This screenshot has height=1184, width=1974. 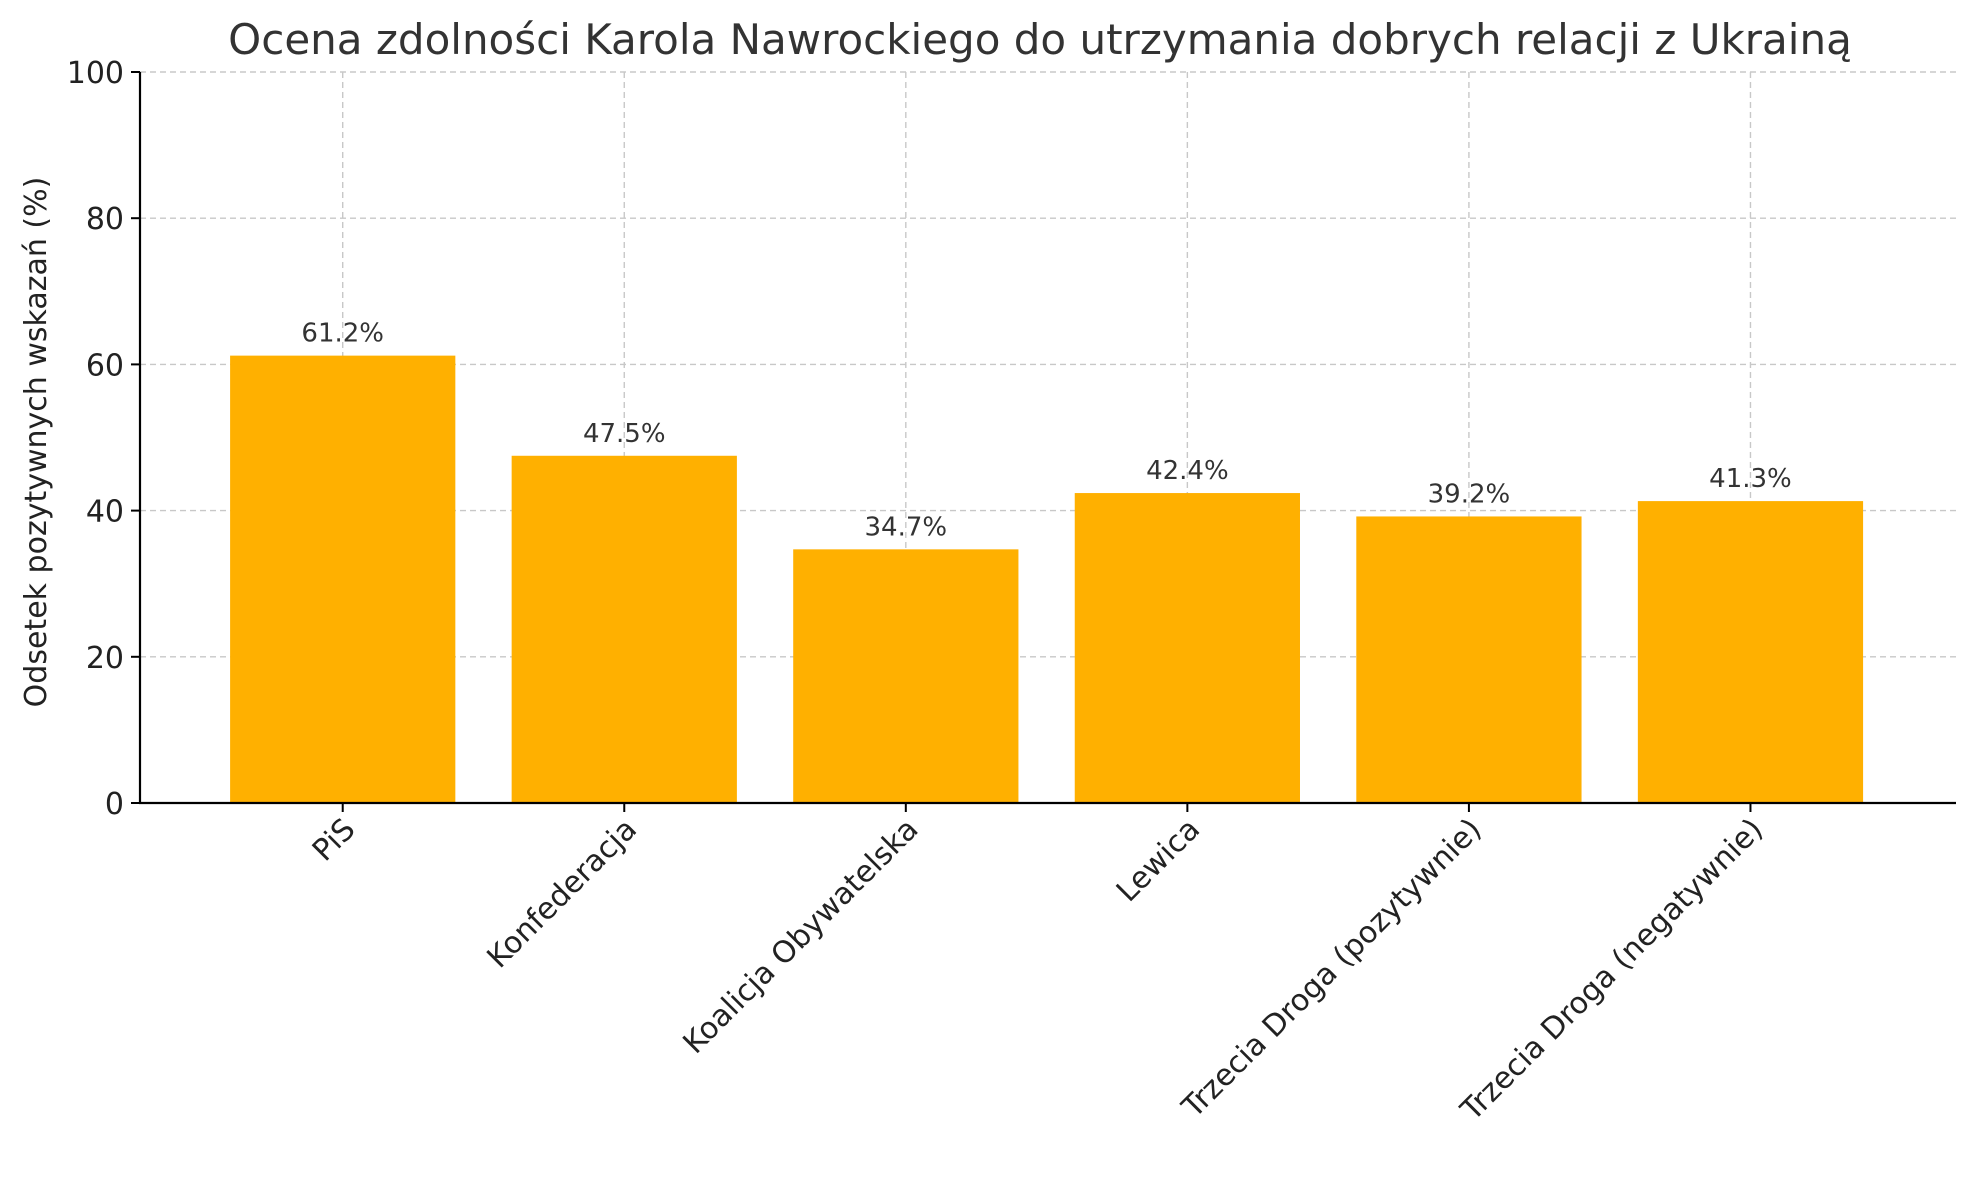 I want to click on data-label: 41.3%, so click(x=1750, y=479).